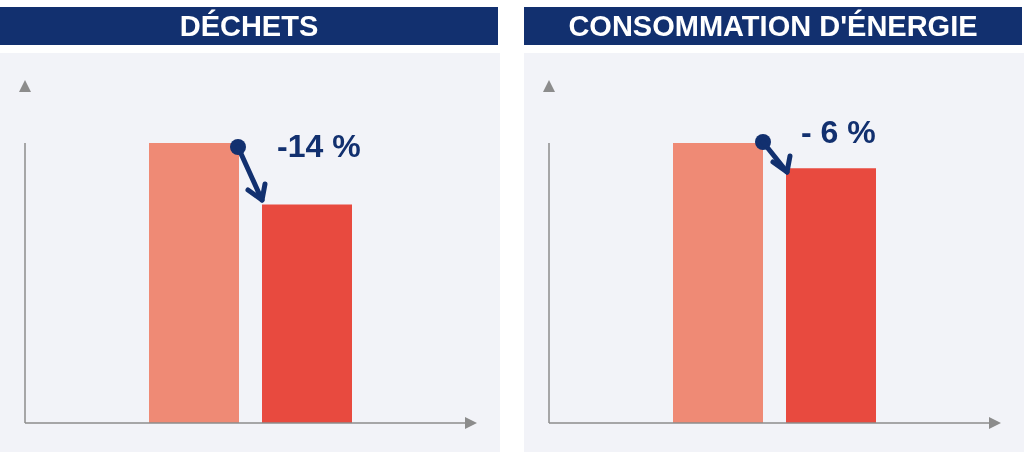  I want to click on chart-title: CONSOMMATION D'ÉNERGIE, so click(773, 26).